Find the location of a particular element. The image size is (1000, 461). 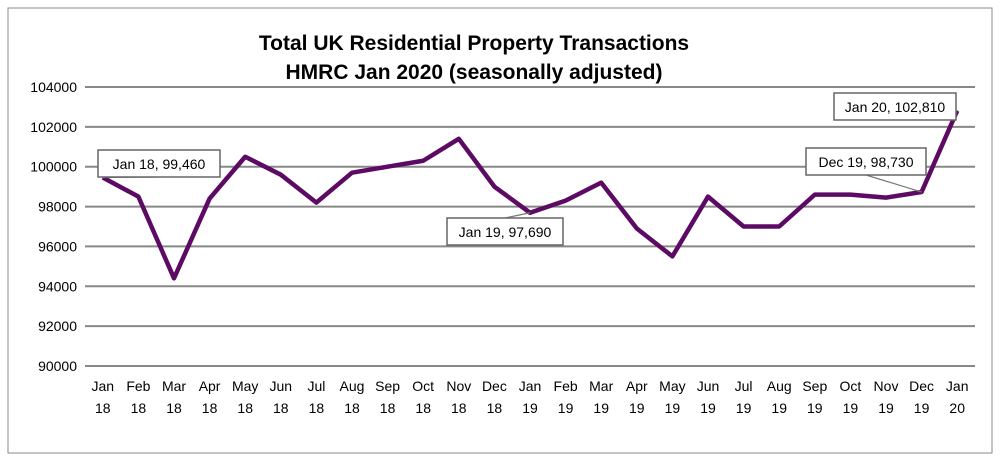

annotation-label: Jan 19, 97,690 is located at coordinates (505, 232).